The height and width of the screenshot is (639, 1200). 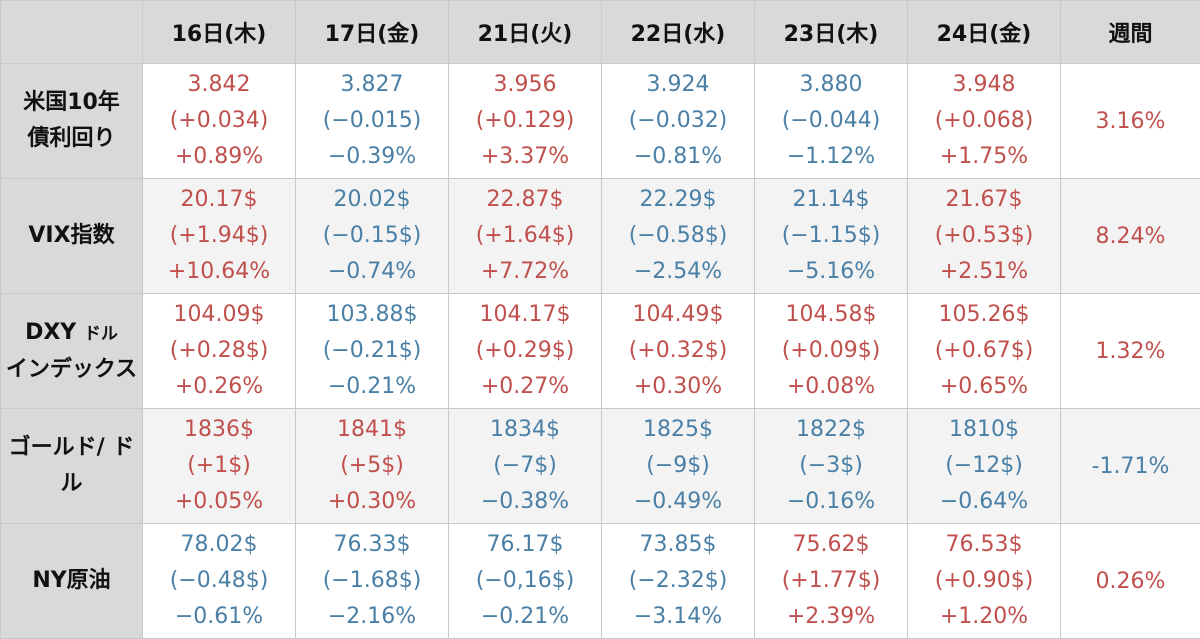 I want to click on cell-value: 22.87$, so click(x=525, y=200).